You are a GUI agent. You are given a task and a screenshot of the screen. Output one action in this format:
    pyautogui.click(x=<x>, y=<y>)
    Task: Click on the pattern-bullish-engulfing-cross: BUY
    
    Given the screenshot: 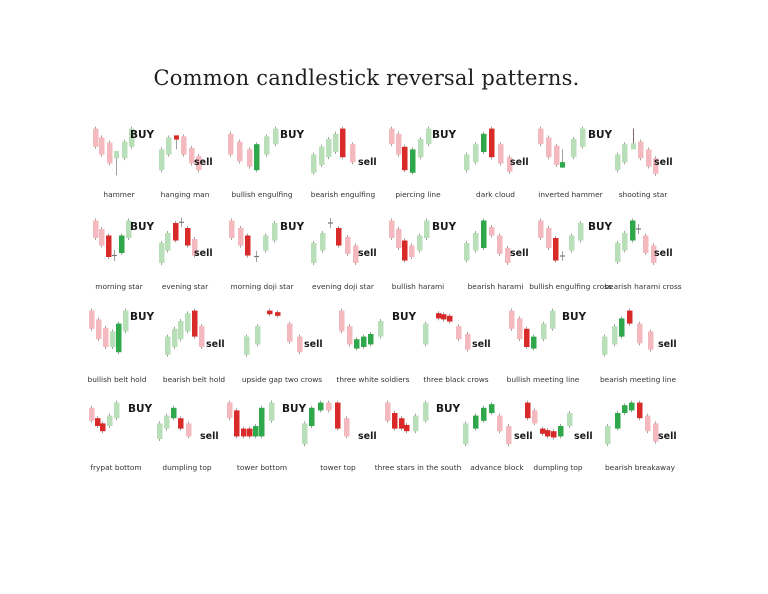 What is the action you would take?
    pyautogui.click(x=572, y=243)
    